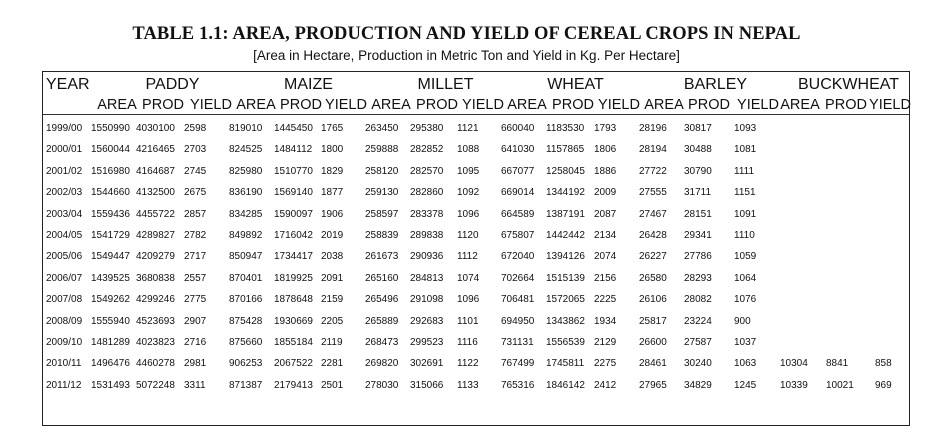 Image resolution: width=933 pixels, height=439 pixels. I want to click on row-year-cell: 2005/06, so click(64, 257).